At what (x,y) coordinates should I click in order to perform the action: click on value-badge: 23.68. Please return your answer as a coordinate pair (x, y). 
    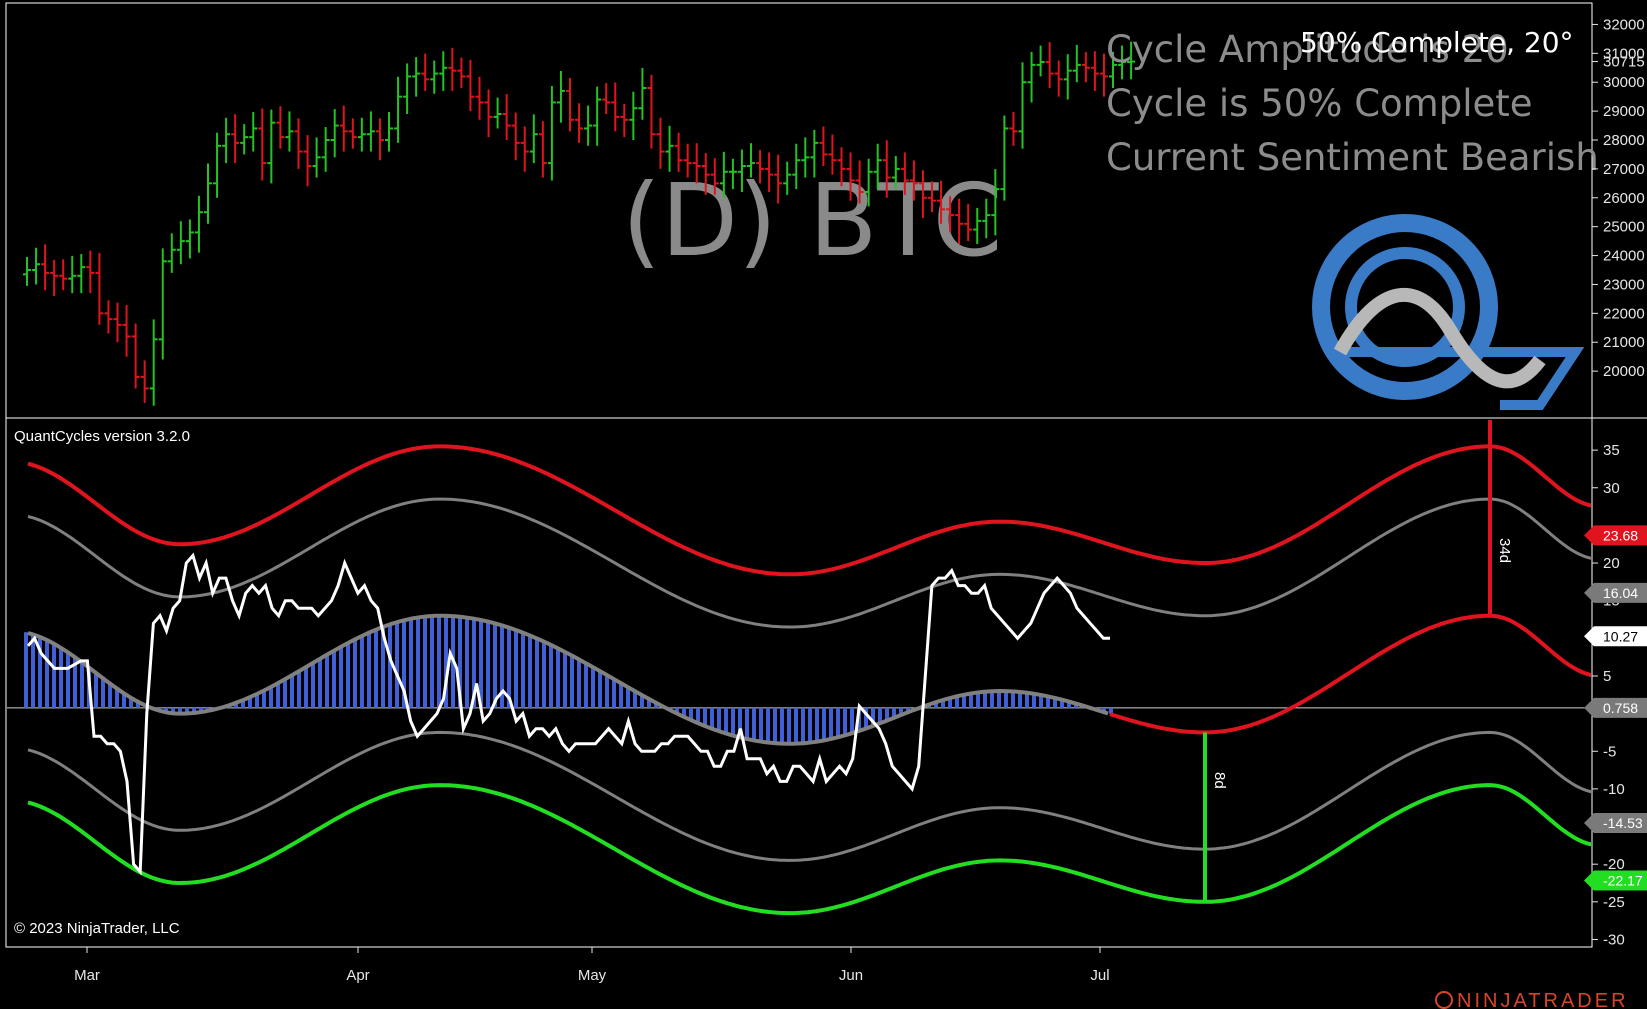
    Looking at the image, I should click on (1615, 535).